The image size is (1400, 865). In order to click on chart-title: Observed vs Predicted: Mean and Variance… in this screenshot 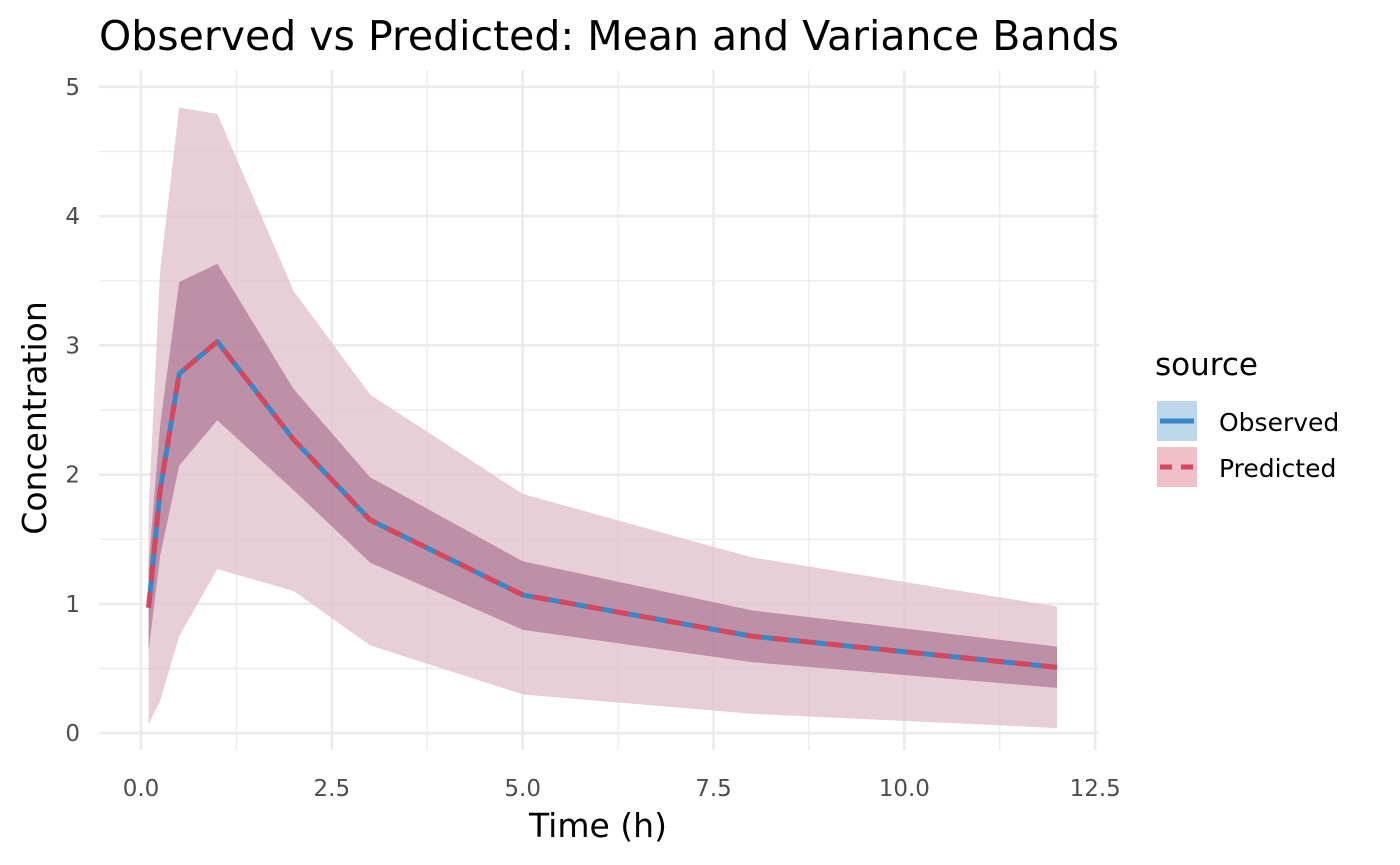, I will do `click(609, 36)`.